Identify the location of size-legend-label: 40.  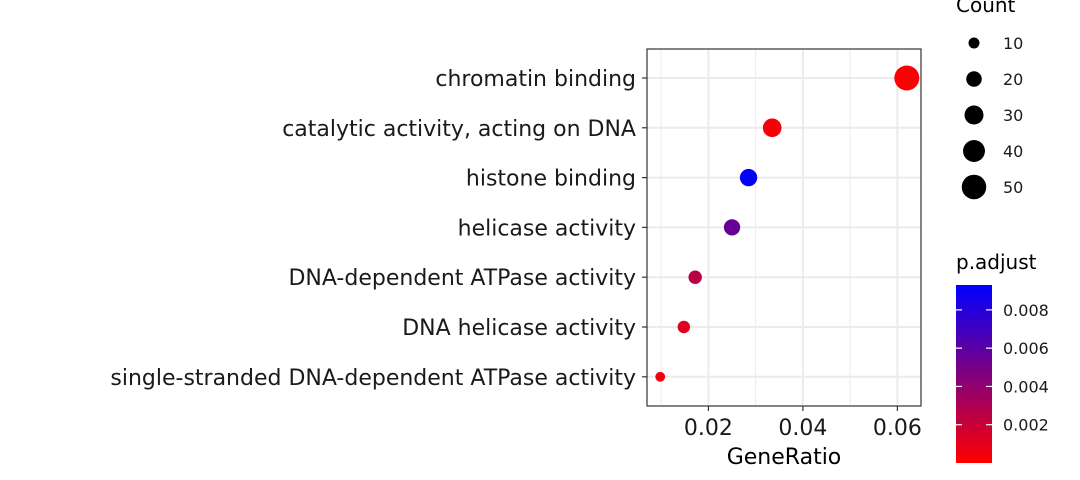
(1013, 151).